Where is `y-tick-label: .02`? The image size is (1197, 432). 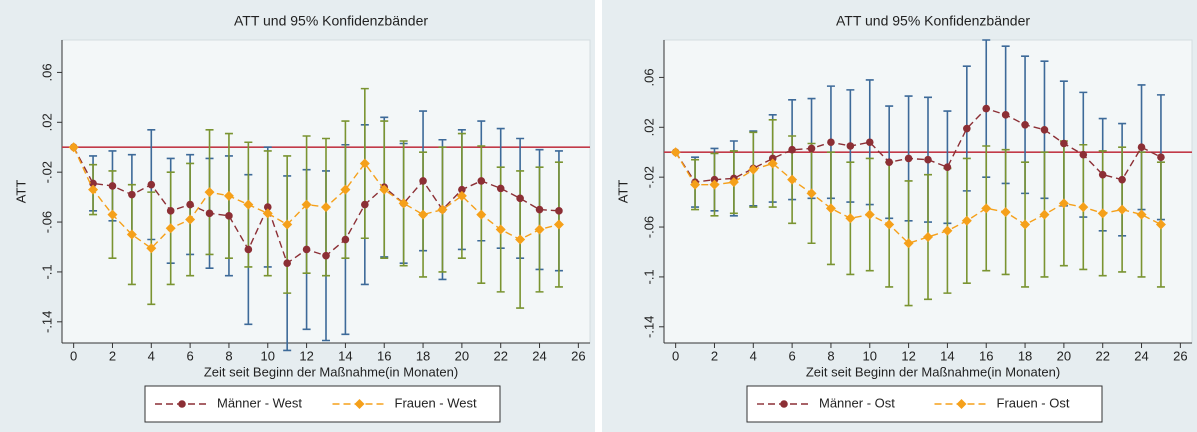 y-tick-label: .02 is located at coordinates (46, 122).